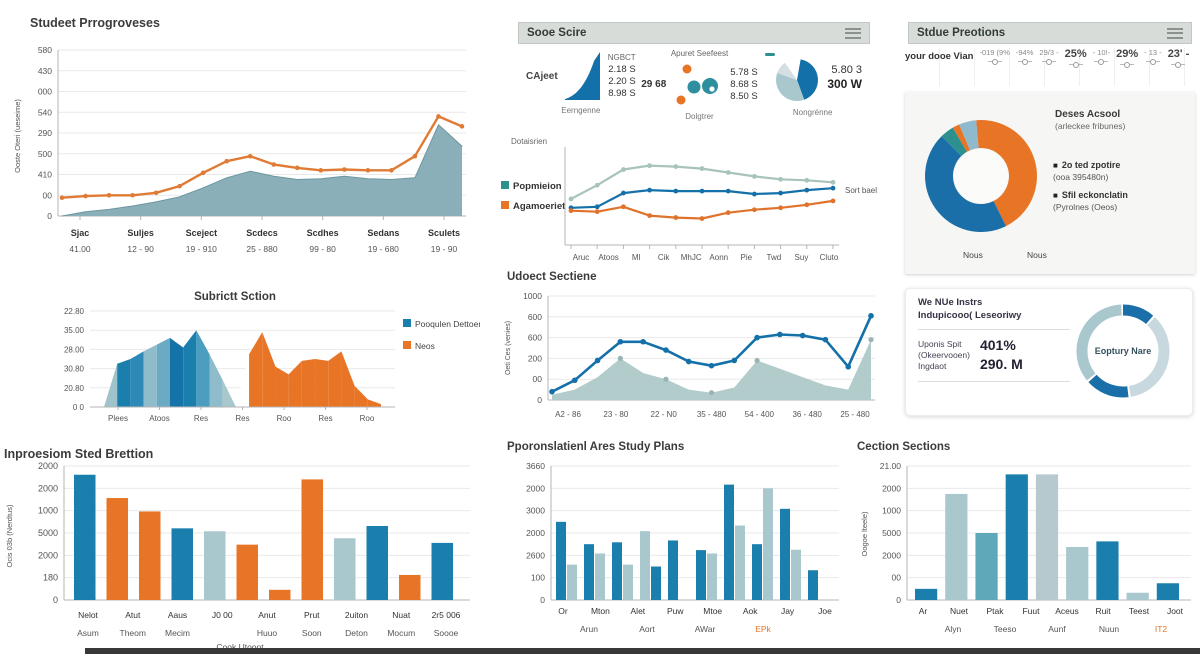 Image resolution: width=1200 pixels, height=654 pixels. I want to click on panel-header-stdue: Stdue Preotions, so click(1050, 33).